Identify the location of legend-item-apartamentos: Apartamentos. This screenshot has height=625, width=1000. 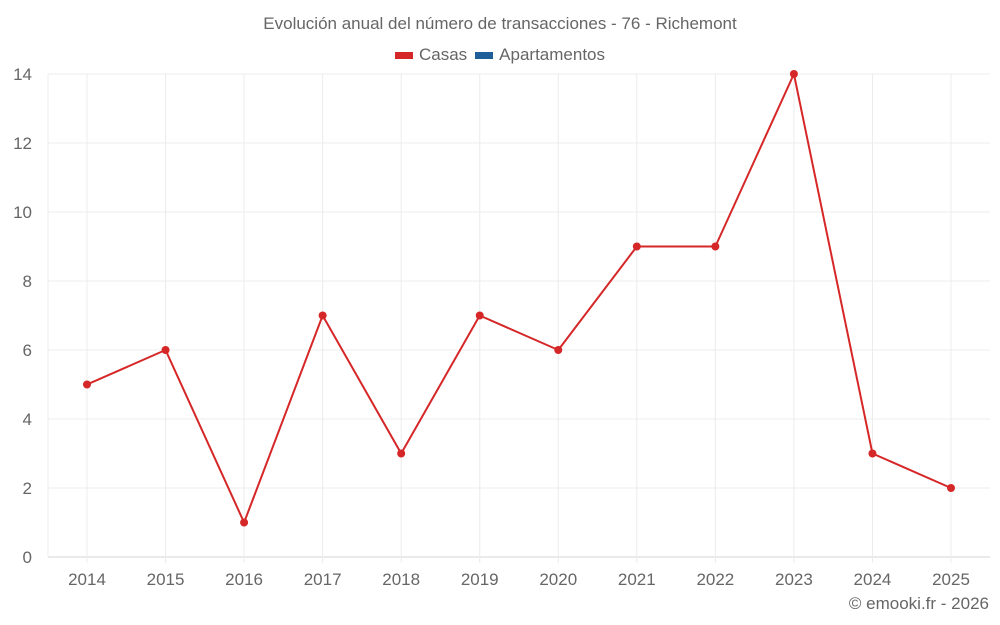
(540, 55).